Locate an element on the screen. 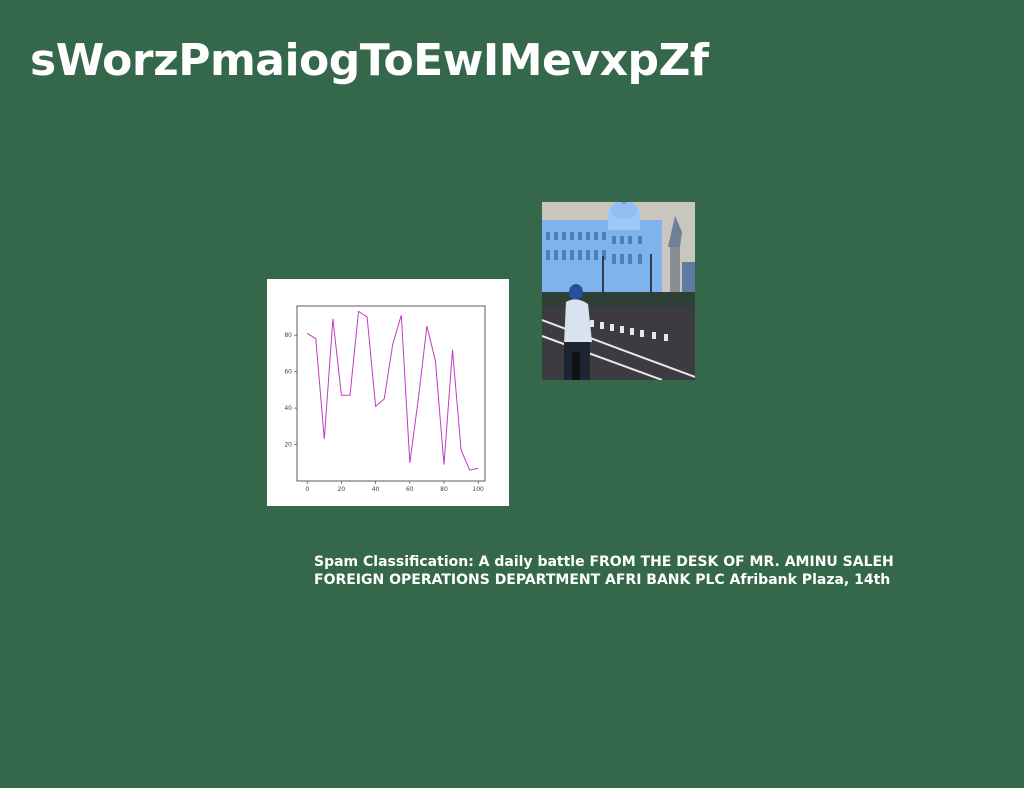 The height and width of the screenshot is (788, 1024). series-line is located at coordinates (393, 390).